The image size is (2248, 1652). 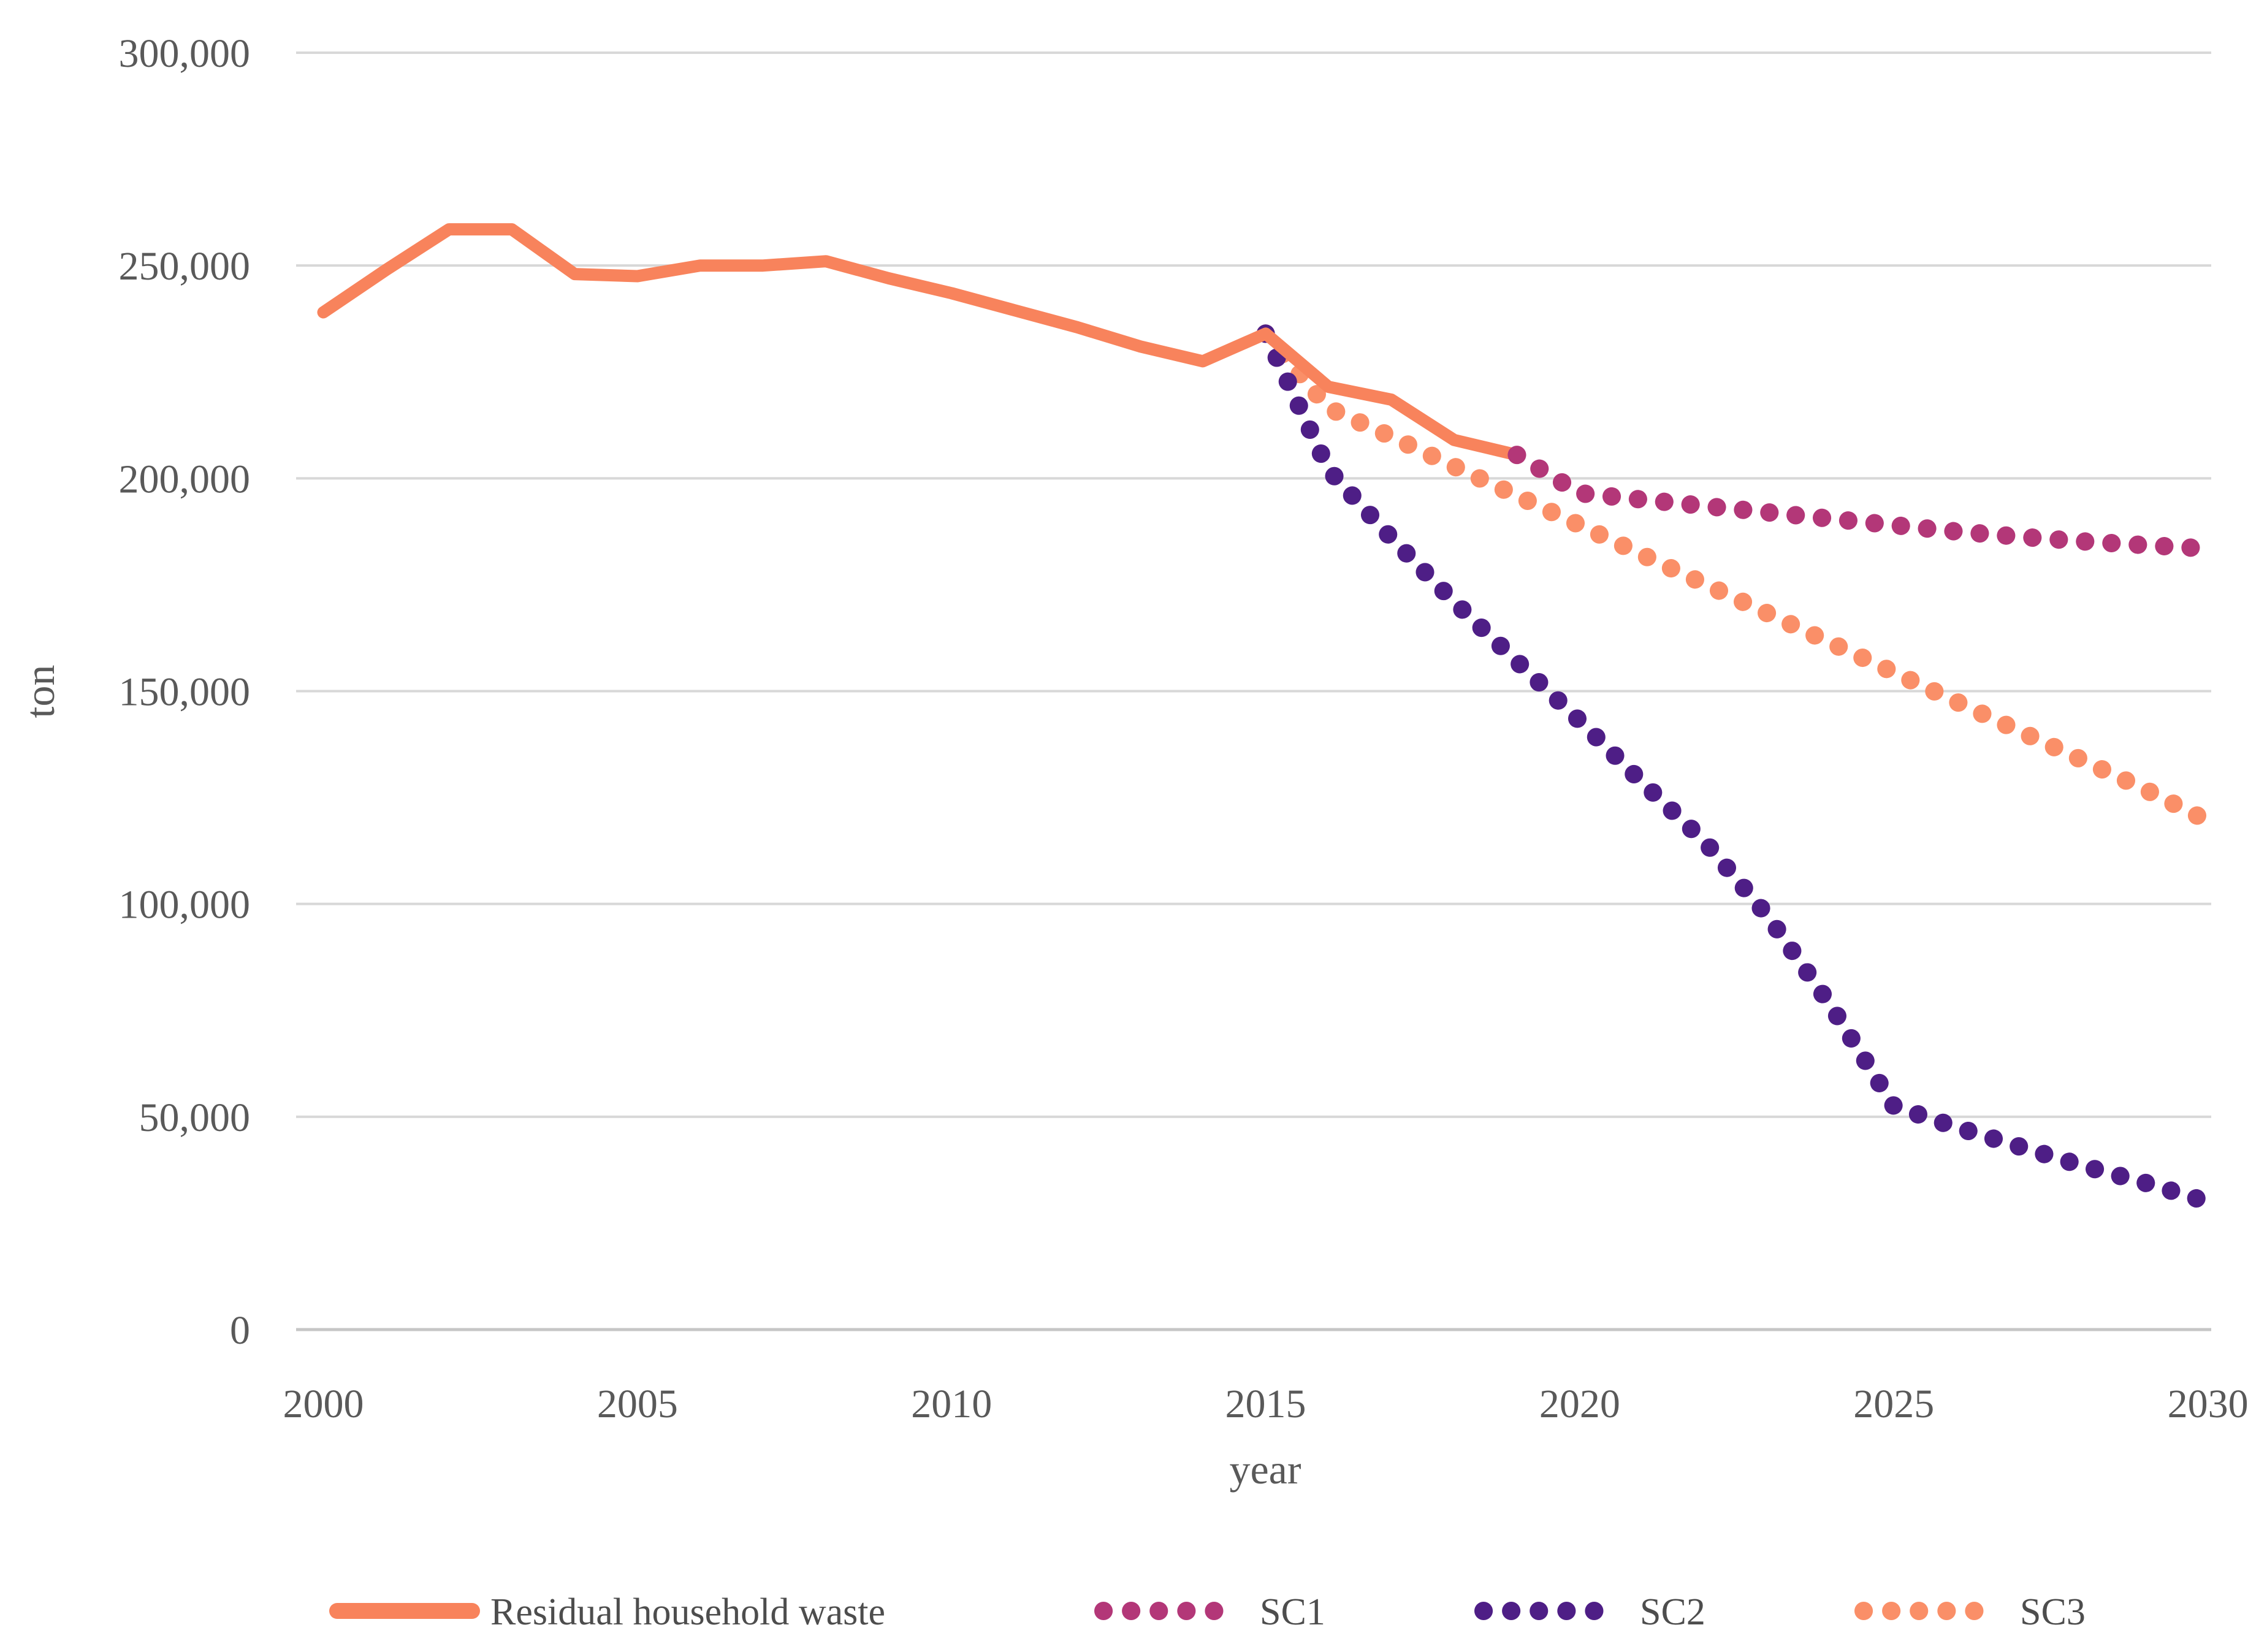 I want to click on x-axis-title: year, so click(x=1265, y=1469).